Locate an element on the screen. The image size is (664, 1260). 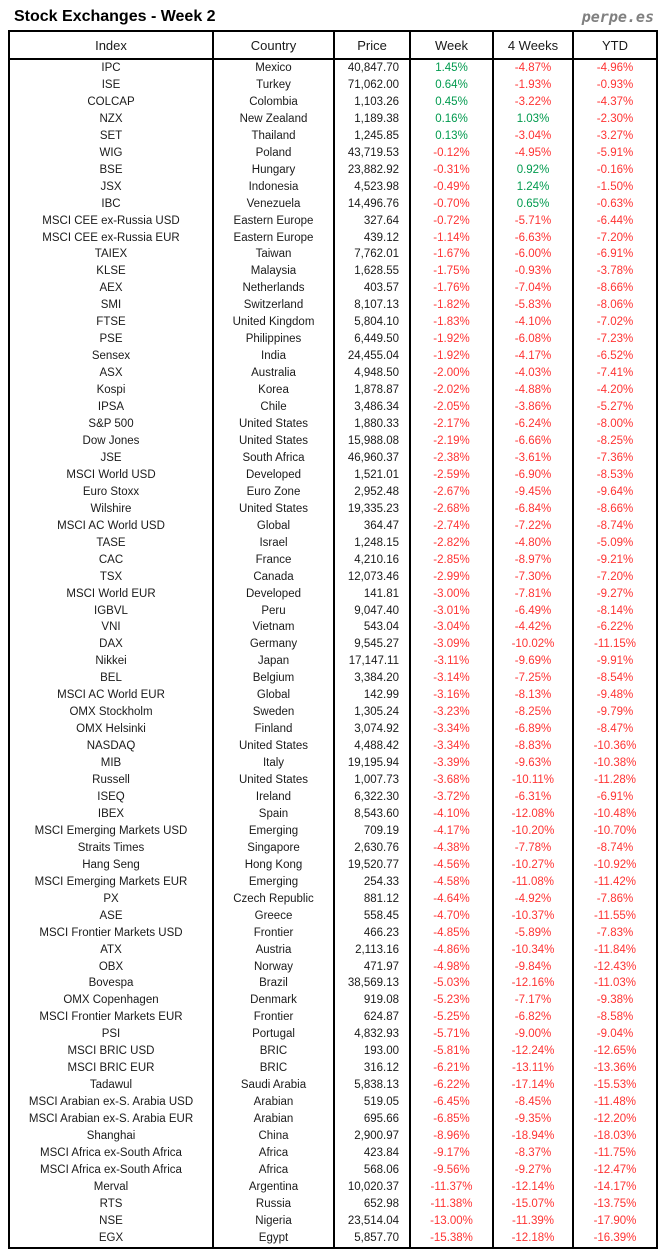
index-cell: S&P 500 is located at coordinates (111, 424).